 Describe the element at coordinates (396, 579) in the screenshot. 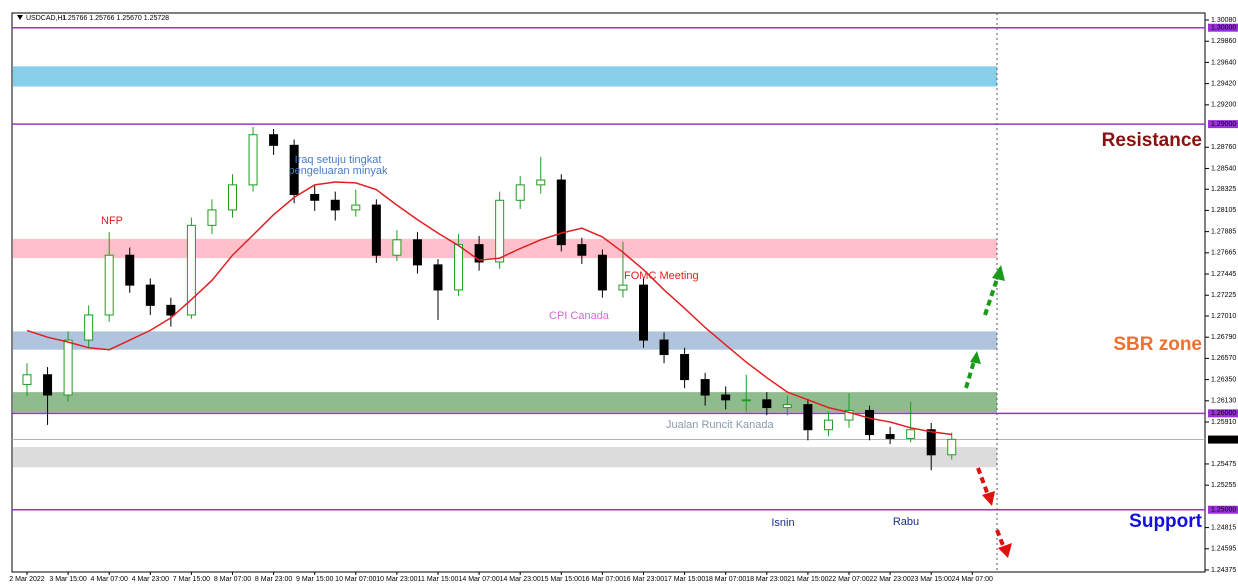

I see `x-tick-label: 10 Mar 23:00` at that location.